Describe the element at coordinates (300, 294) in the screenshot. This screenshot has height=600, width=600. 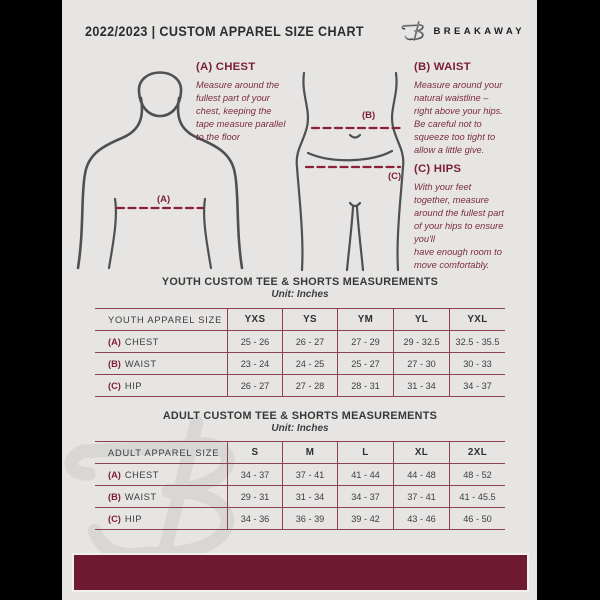
I see `youth-table-unit: Unit: Inches` at that location.